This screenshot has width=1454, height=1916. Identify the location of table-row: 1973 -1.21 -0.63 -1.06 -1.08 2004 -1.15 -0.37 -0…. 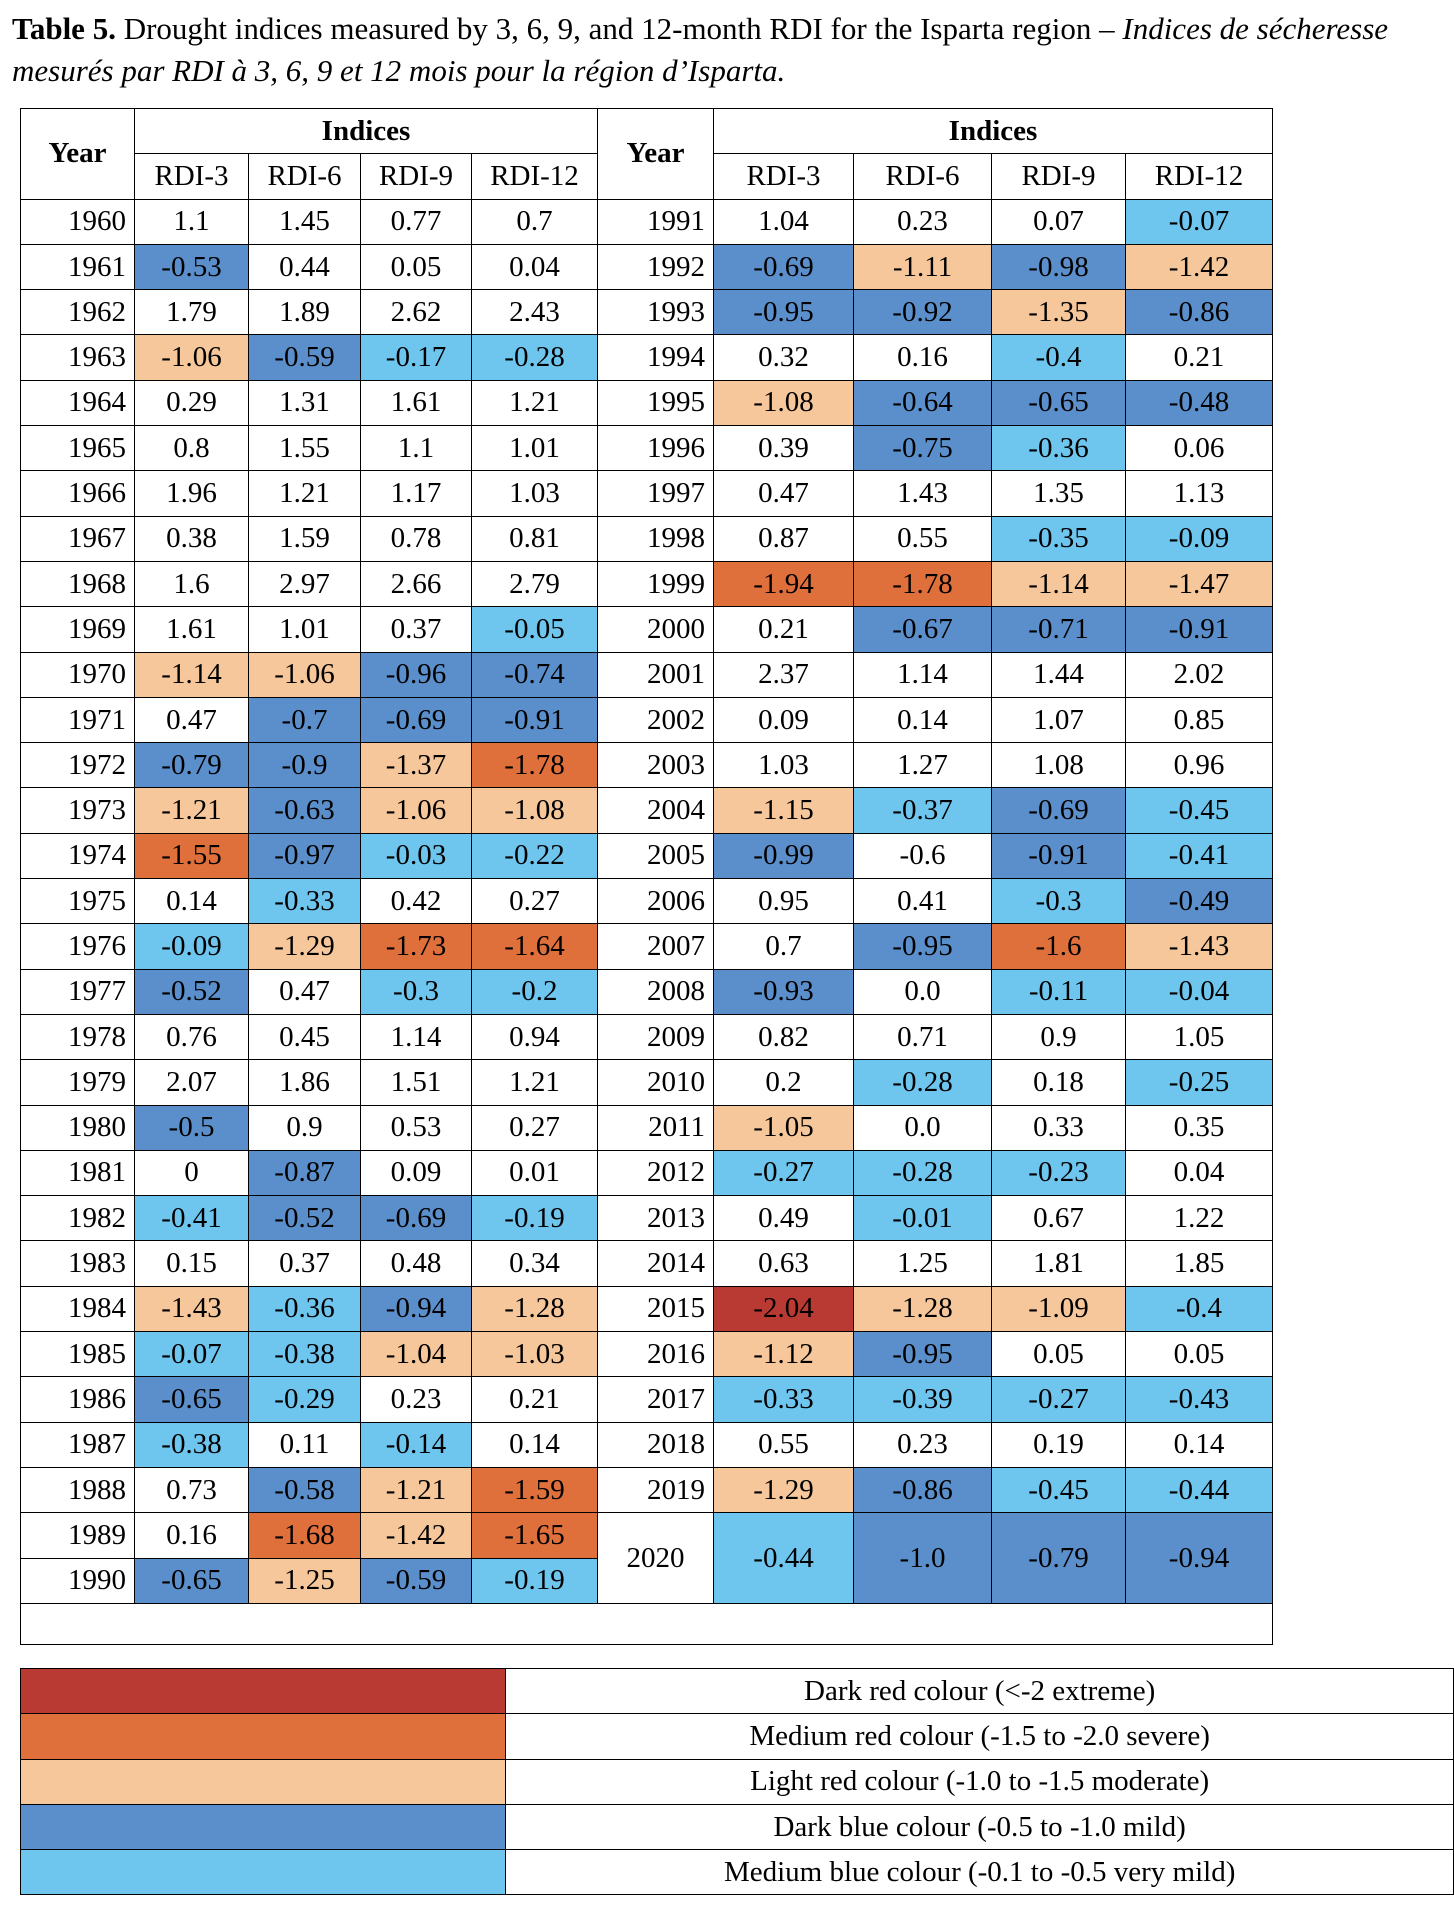
(646, 810).